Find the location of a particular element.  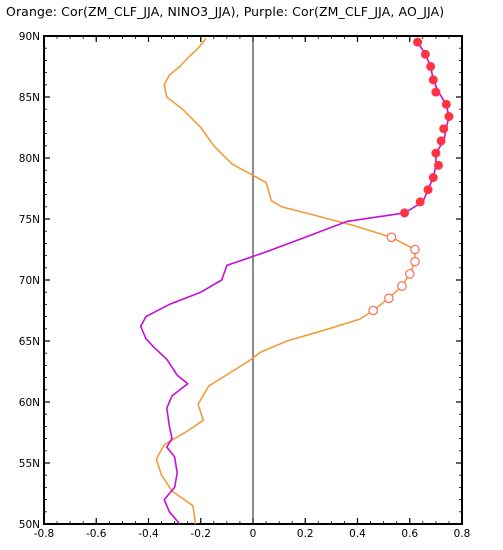

y-tick-label: 85N is located at coordinates (29, 98).